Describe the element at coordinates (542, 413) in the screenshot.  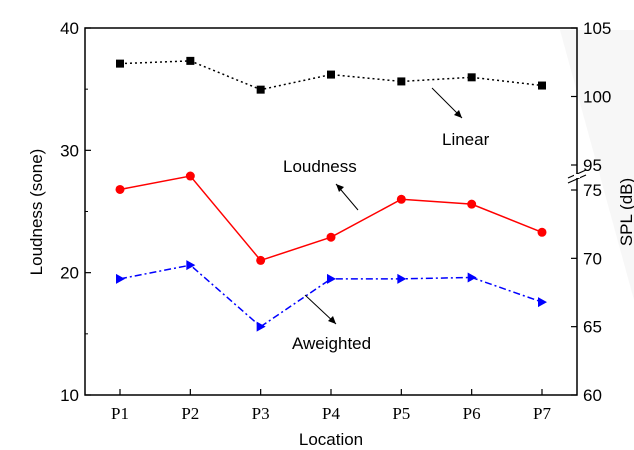
I see `x-tick-label: P7` at that location.